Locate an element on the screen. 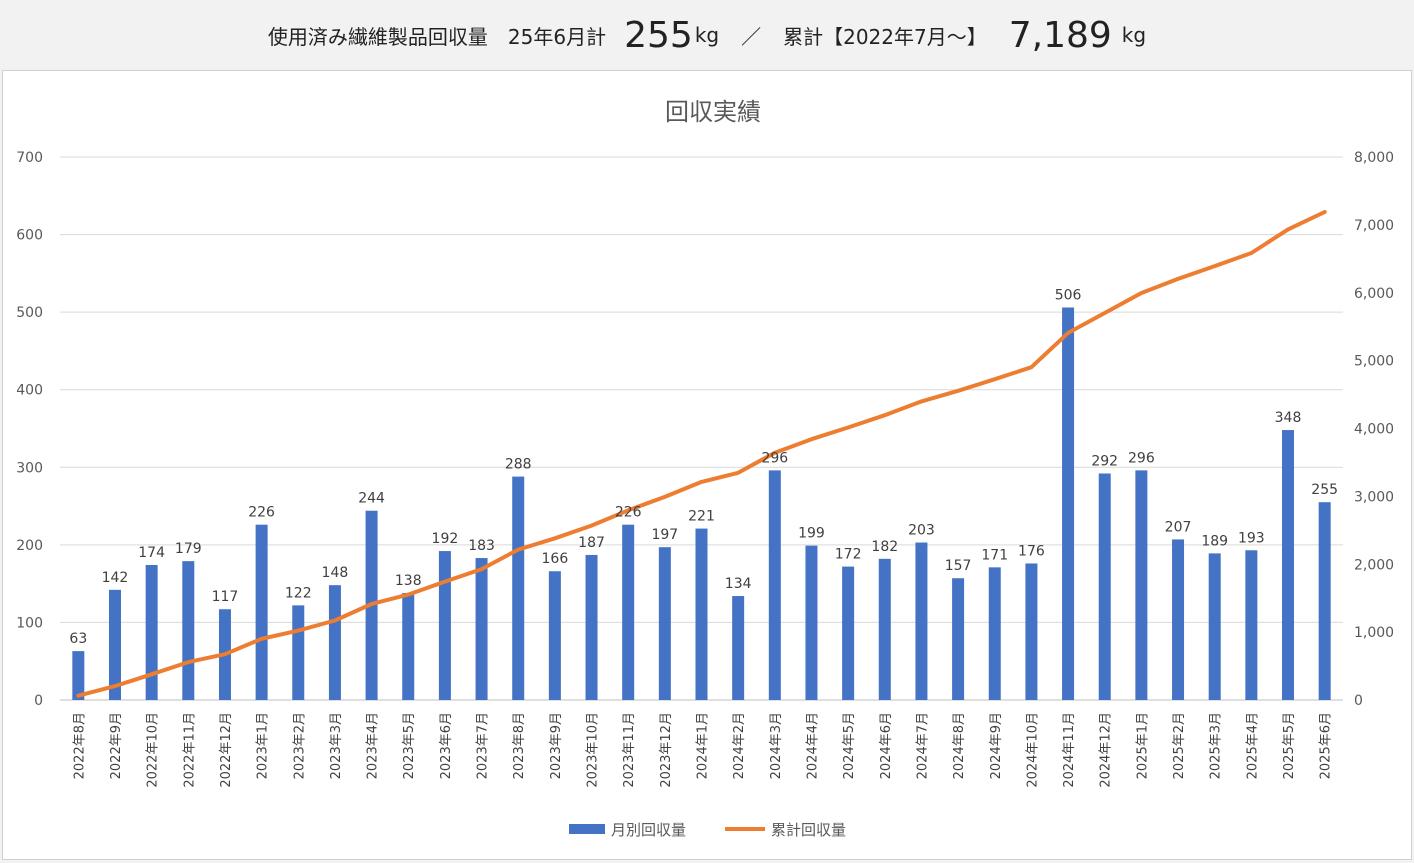 The width and height of the screenshot is (1414, 863). x-tick-label: 2023年12月 is located at coordinates (666, 750).